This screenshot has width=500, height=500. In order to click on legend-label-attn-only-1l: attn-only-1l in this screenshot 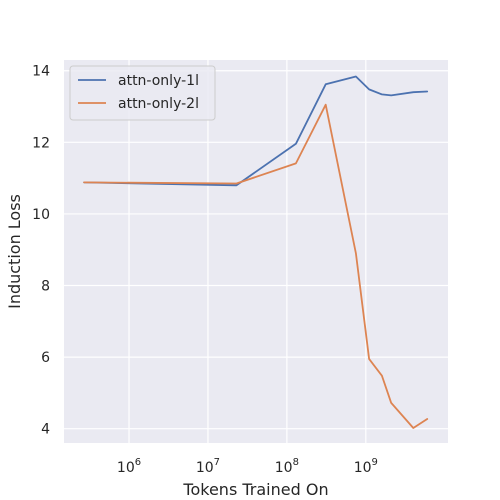, I will do `click(158, 81)`.